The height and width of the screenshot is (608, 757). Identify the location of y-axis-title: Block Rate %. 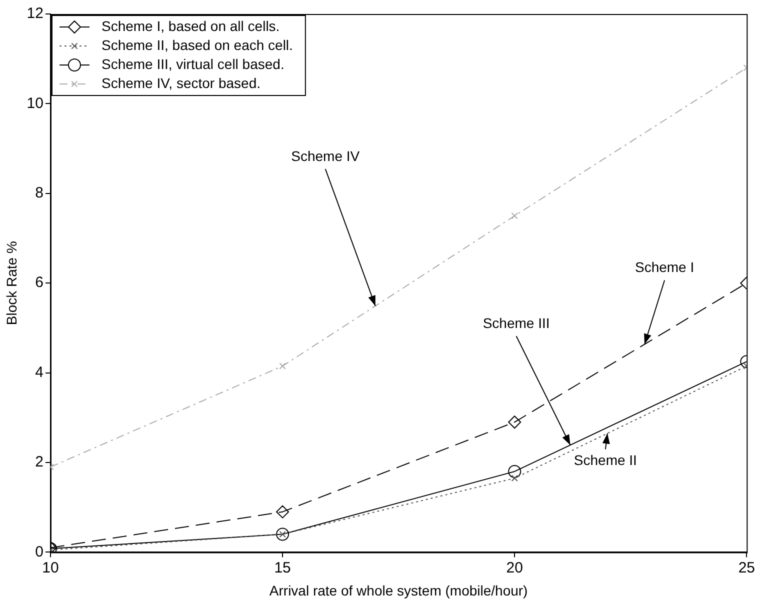
(11, 283).